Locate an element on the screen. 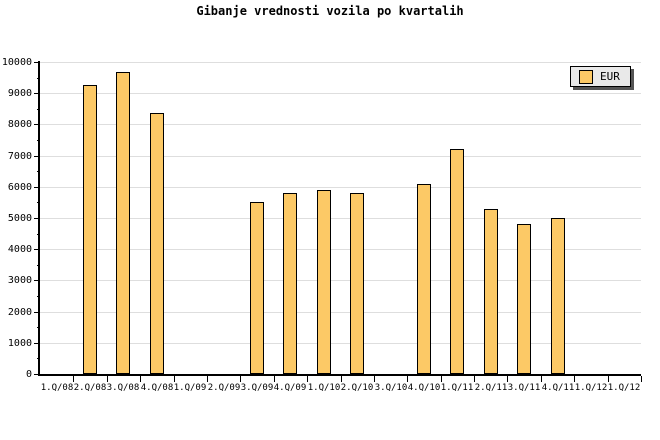  x-axis-label: 3.Q/08 is located at coordinates (123, 388).